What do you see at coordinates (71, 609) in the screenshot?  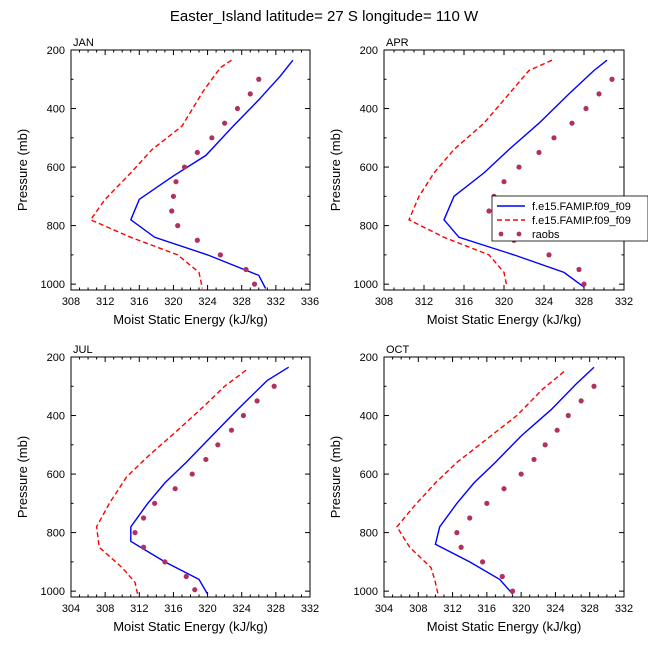 I see `x-tick-label: 304` at bounding box center [71, 609].